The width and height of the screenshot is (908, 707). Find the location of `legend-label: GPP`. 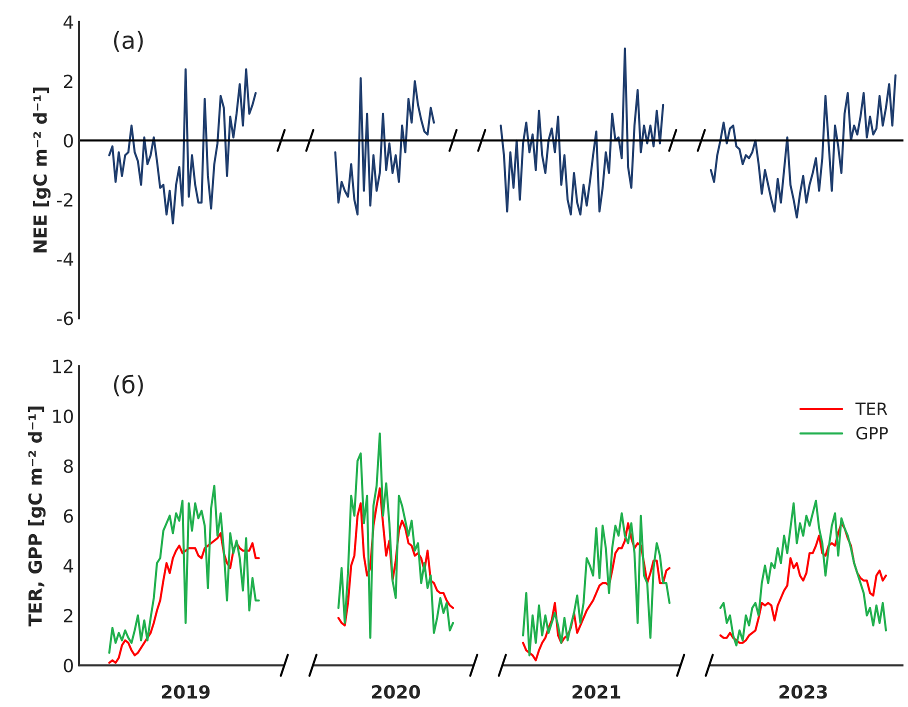

legend-label: GPP is located at coordinates (872, 433).